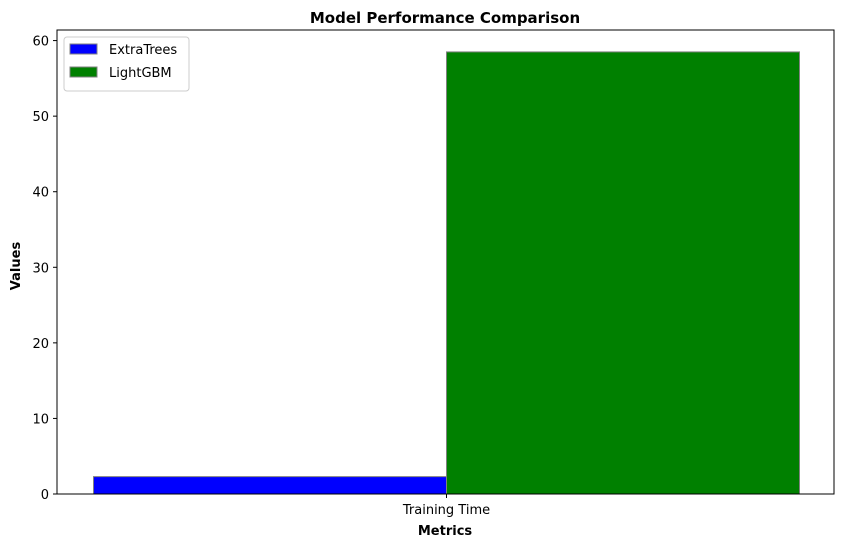  Describe the element at coordinates (140, 73) in the screenshot. I see `legend-label-lightgbm: LightGBM` at that location.